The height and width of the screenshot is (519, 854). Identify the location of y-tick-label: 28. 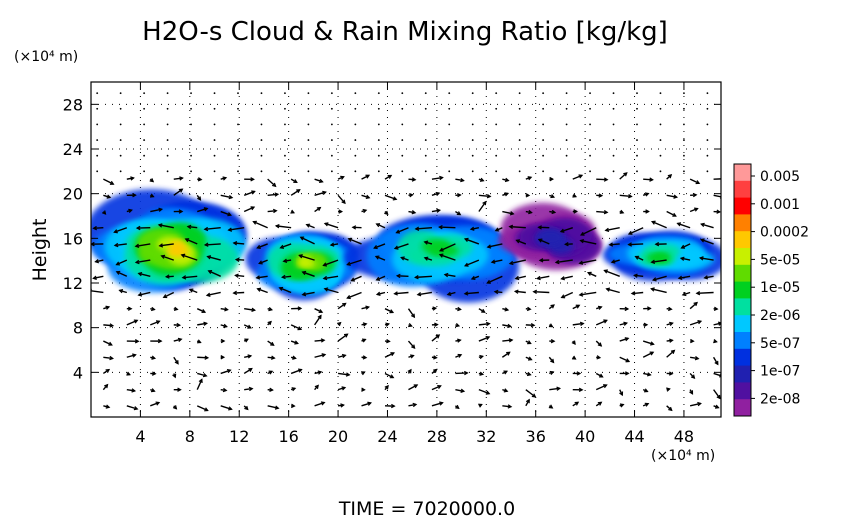
(73, 104).